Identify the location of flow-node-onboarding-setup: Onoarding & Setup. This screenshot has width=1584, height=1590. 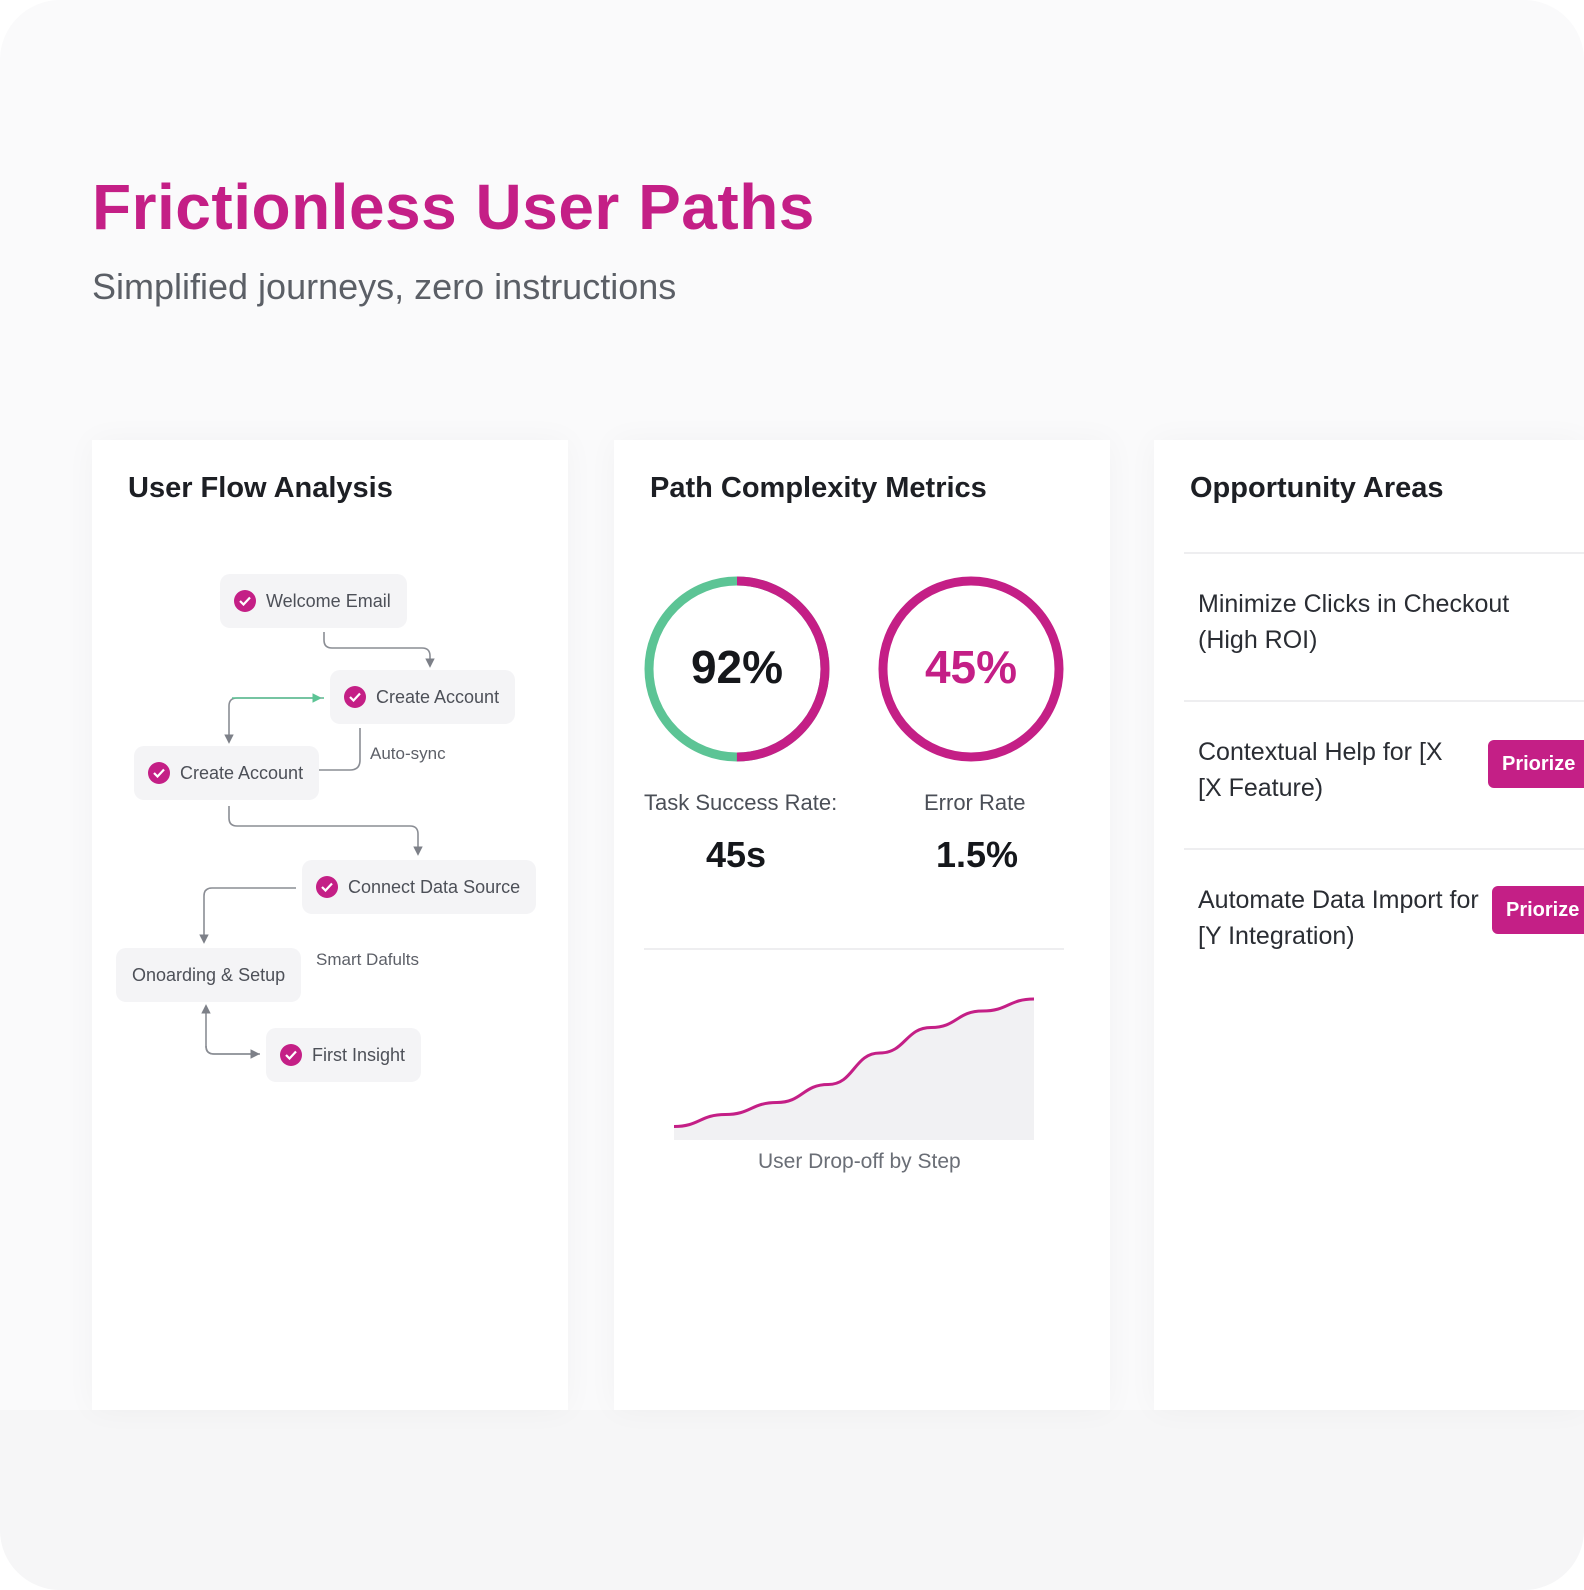
(209, 975).